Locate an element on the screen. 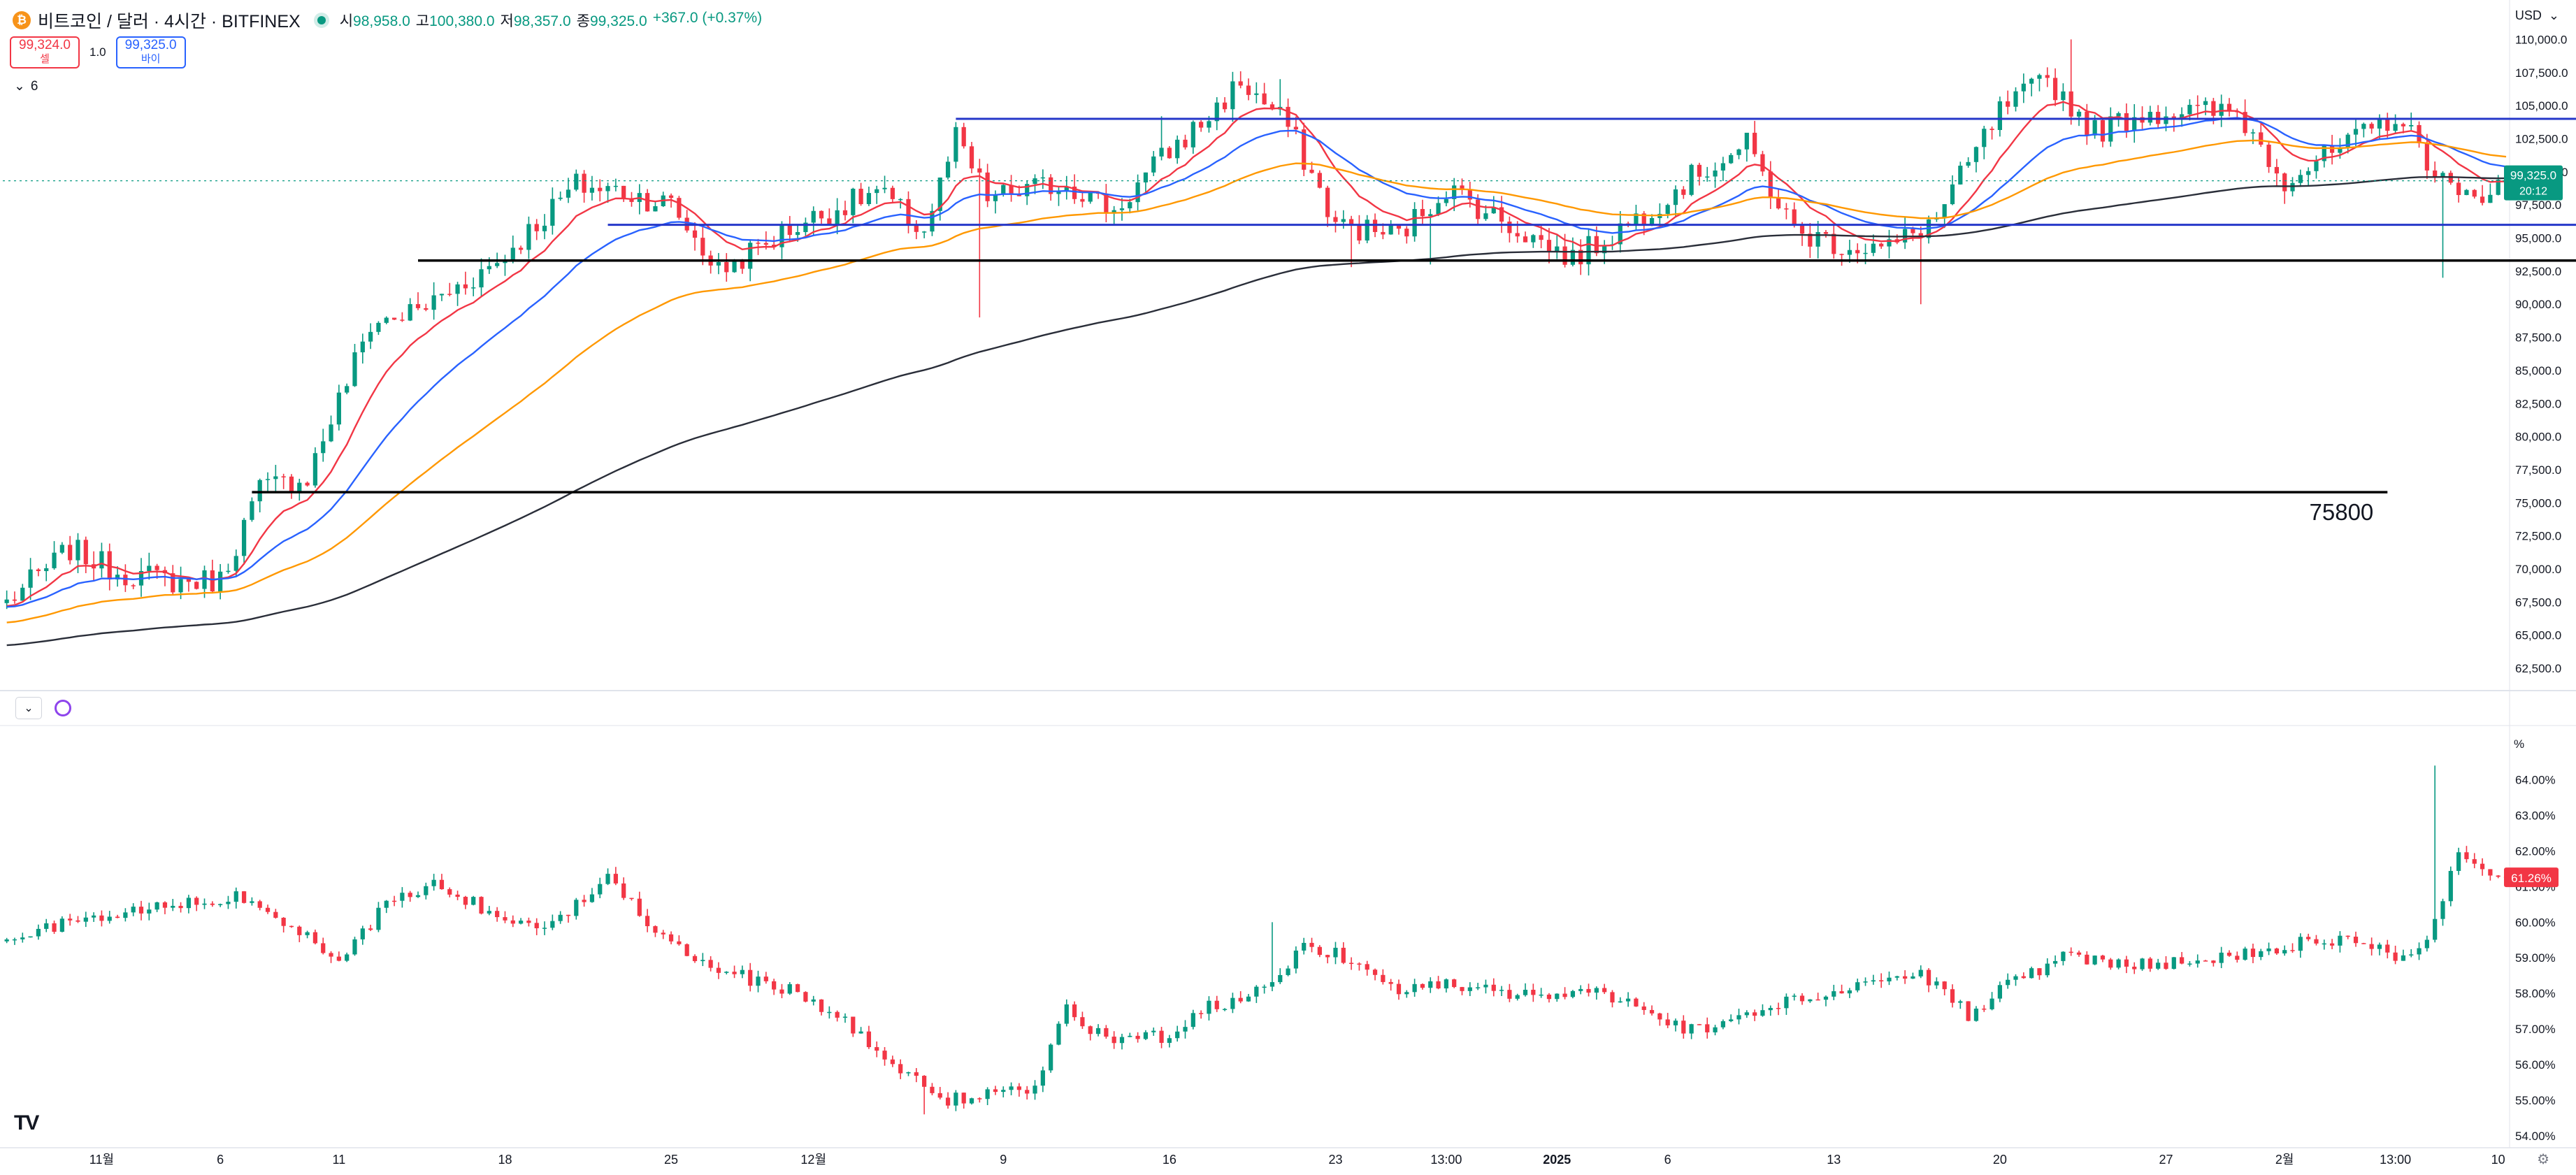  ohlc-high: 고100,380.0 is located at coordinates (455, 21).